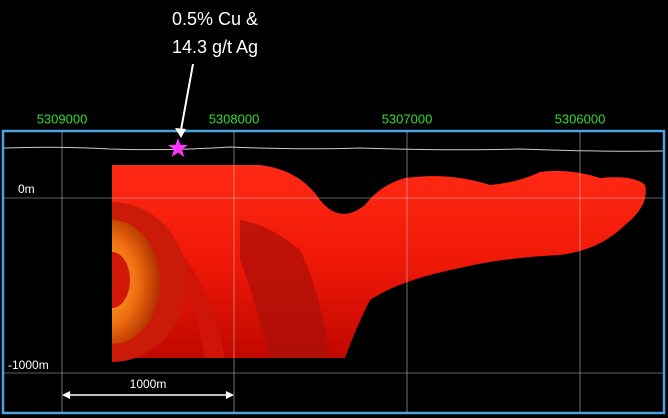 The height and width of the screenshot is (418, 668). Describe the element at coordinates (285, 289) in the screenshot. I see `shadow` at that location.